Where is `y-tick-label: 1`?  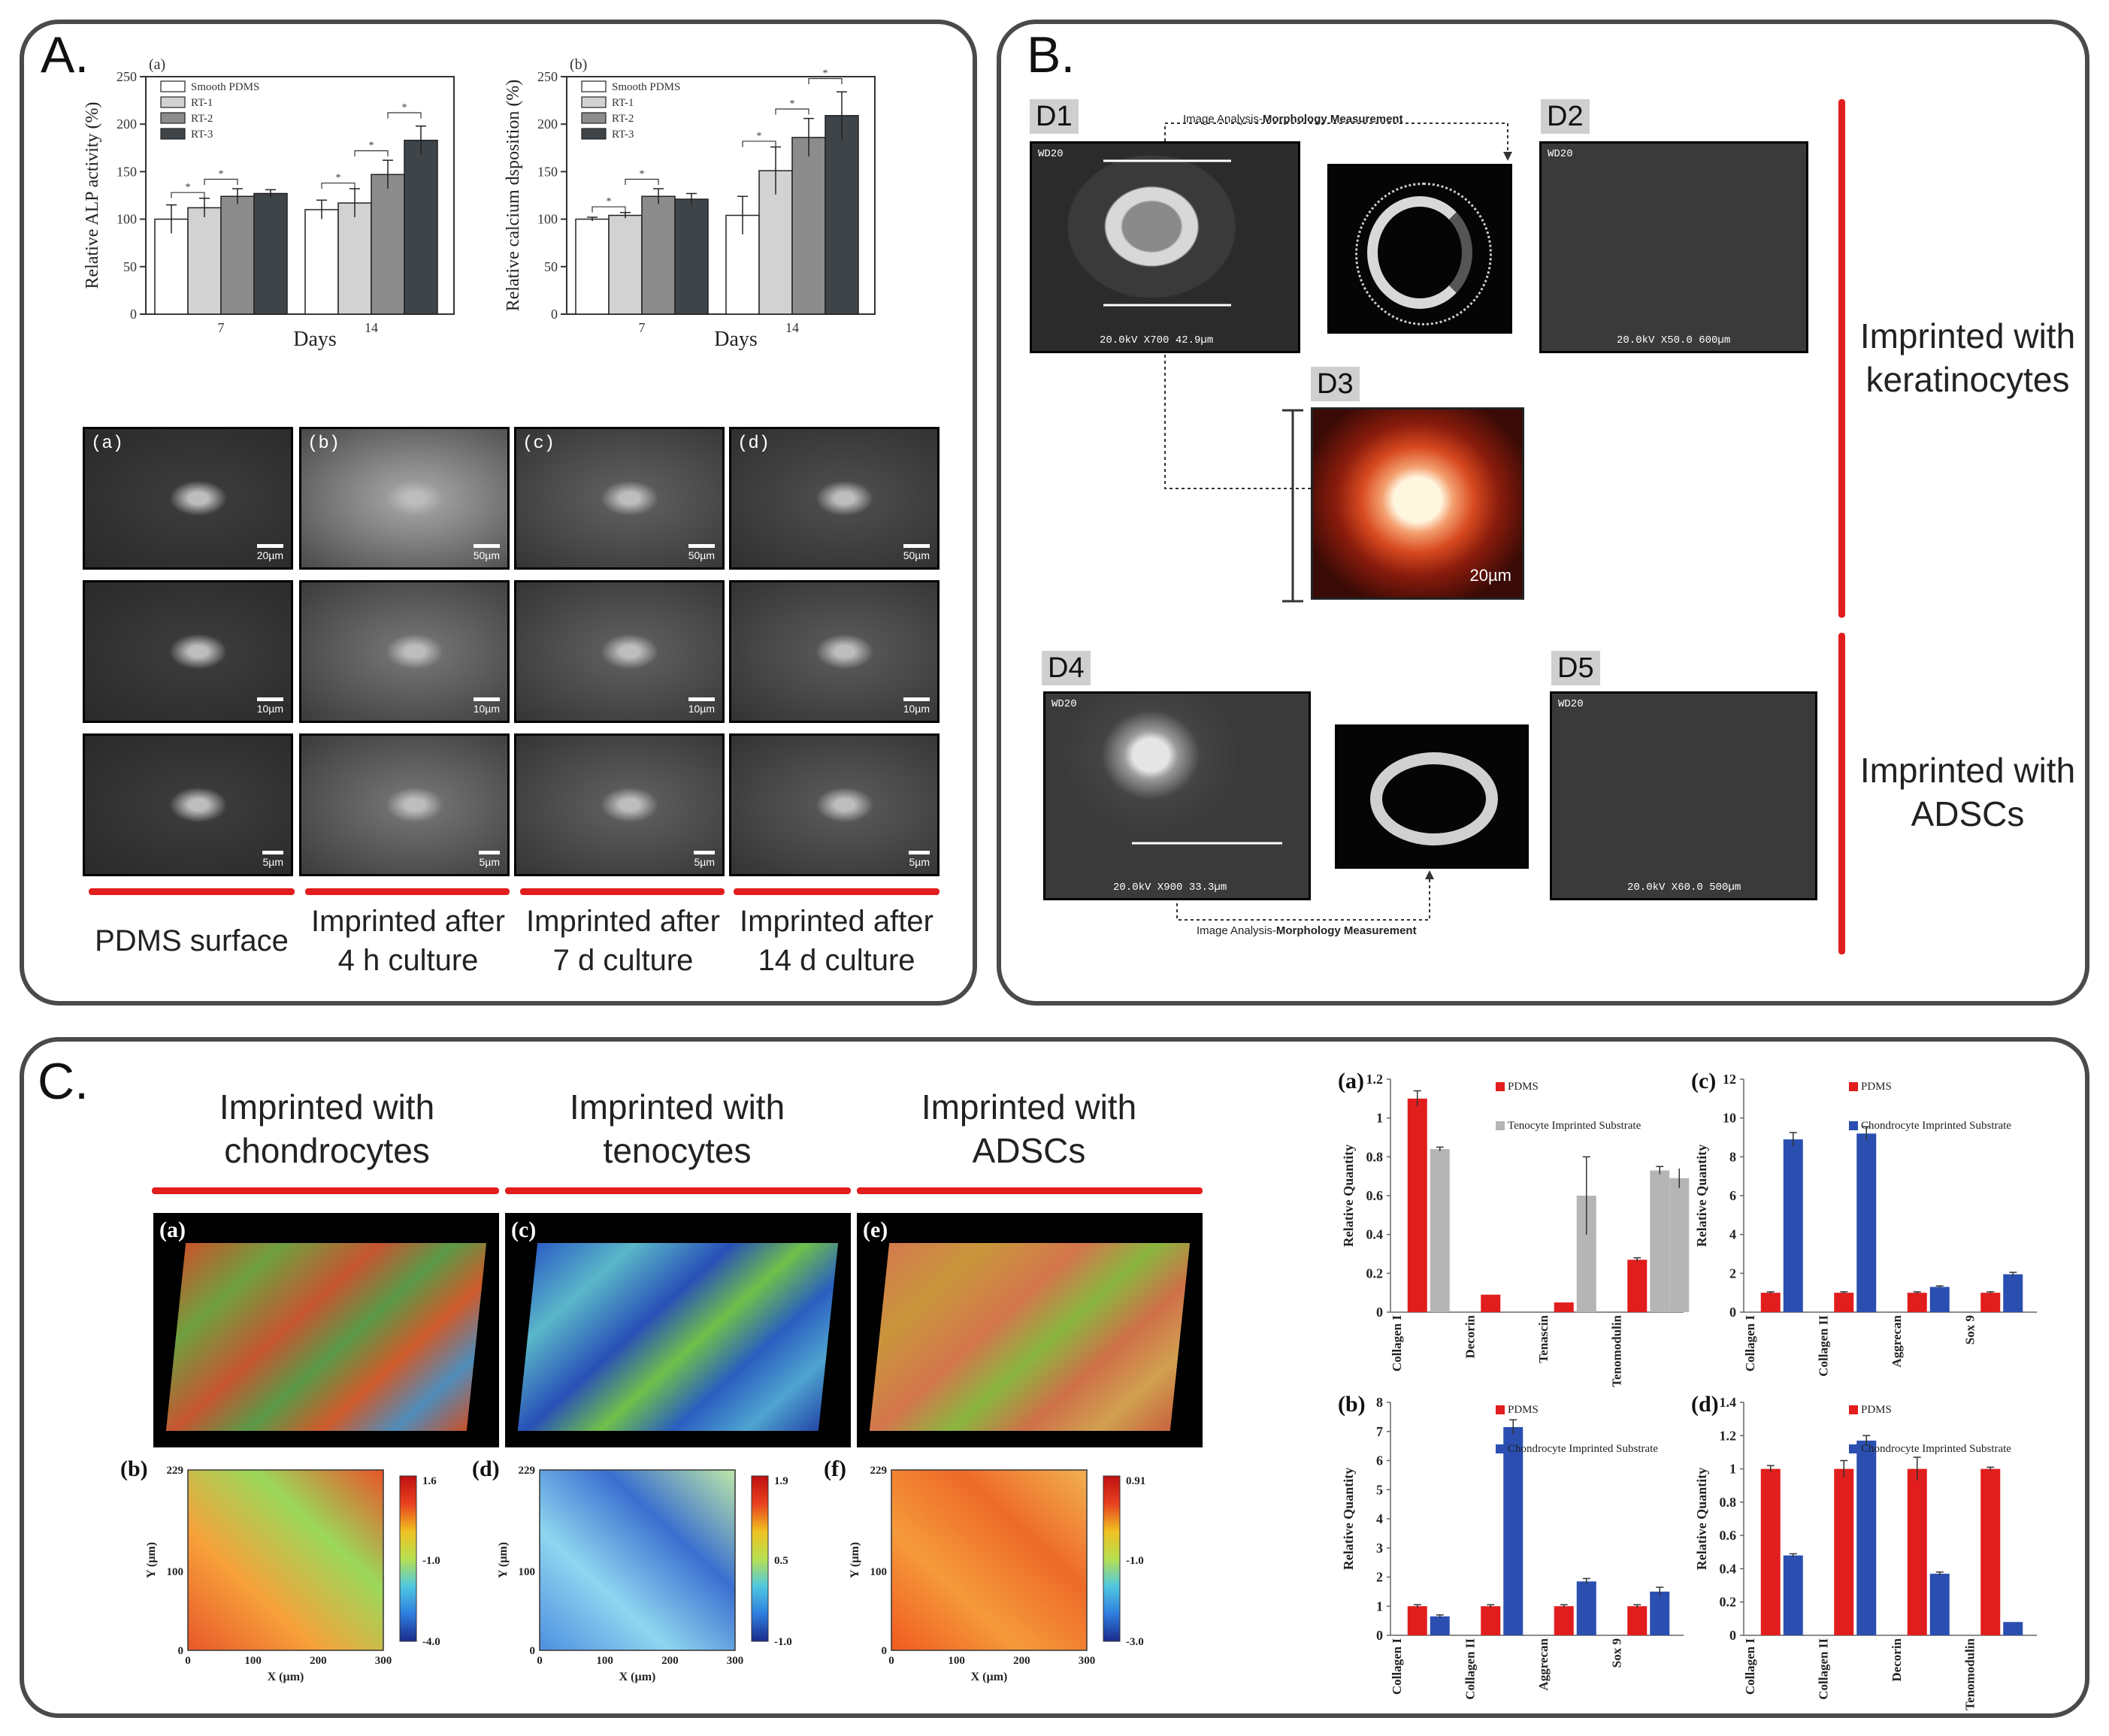 y-tick-label: 1 is located at coordinates (1379, 1118).